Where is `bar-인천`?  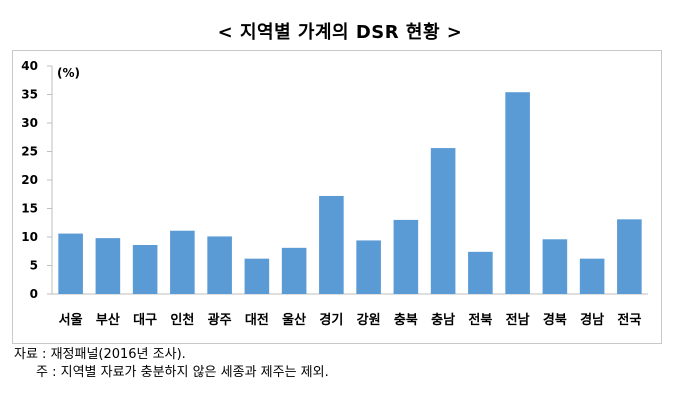 bar-인천 is located at coordinates (182, 262).